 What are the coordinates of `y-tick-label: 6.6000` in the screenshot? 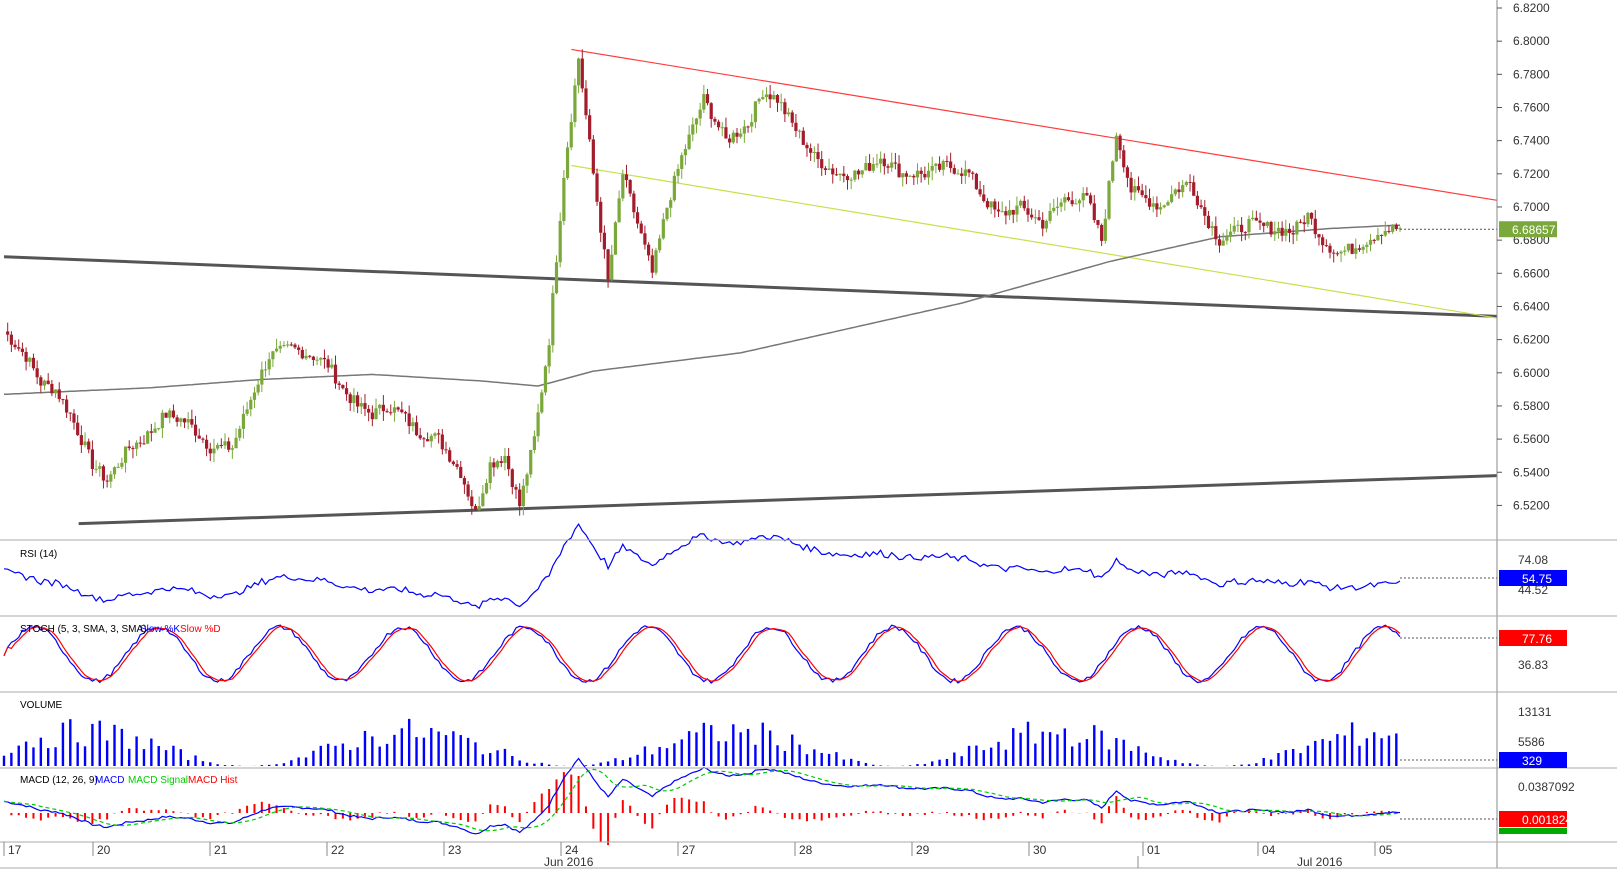 It's located at (1531, 373).